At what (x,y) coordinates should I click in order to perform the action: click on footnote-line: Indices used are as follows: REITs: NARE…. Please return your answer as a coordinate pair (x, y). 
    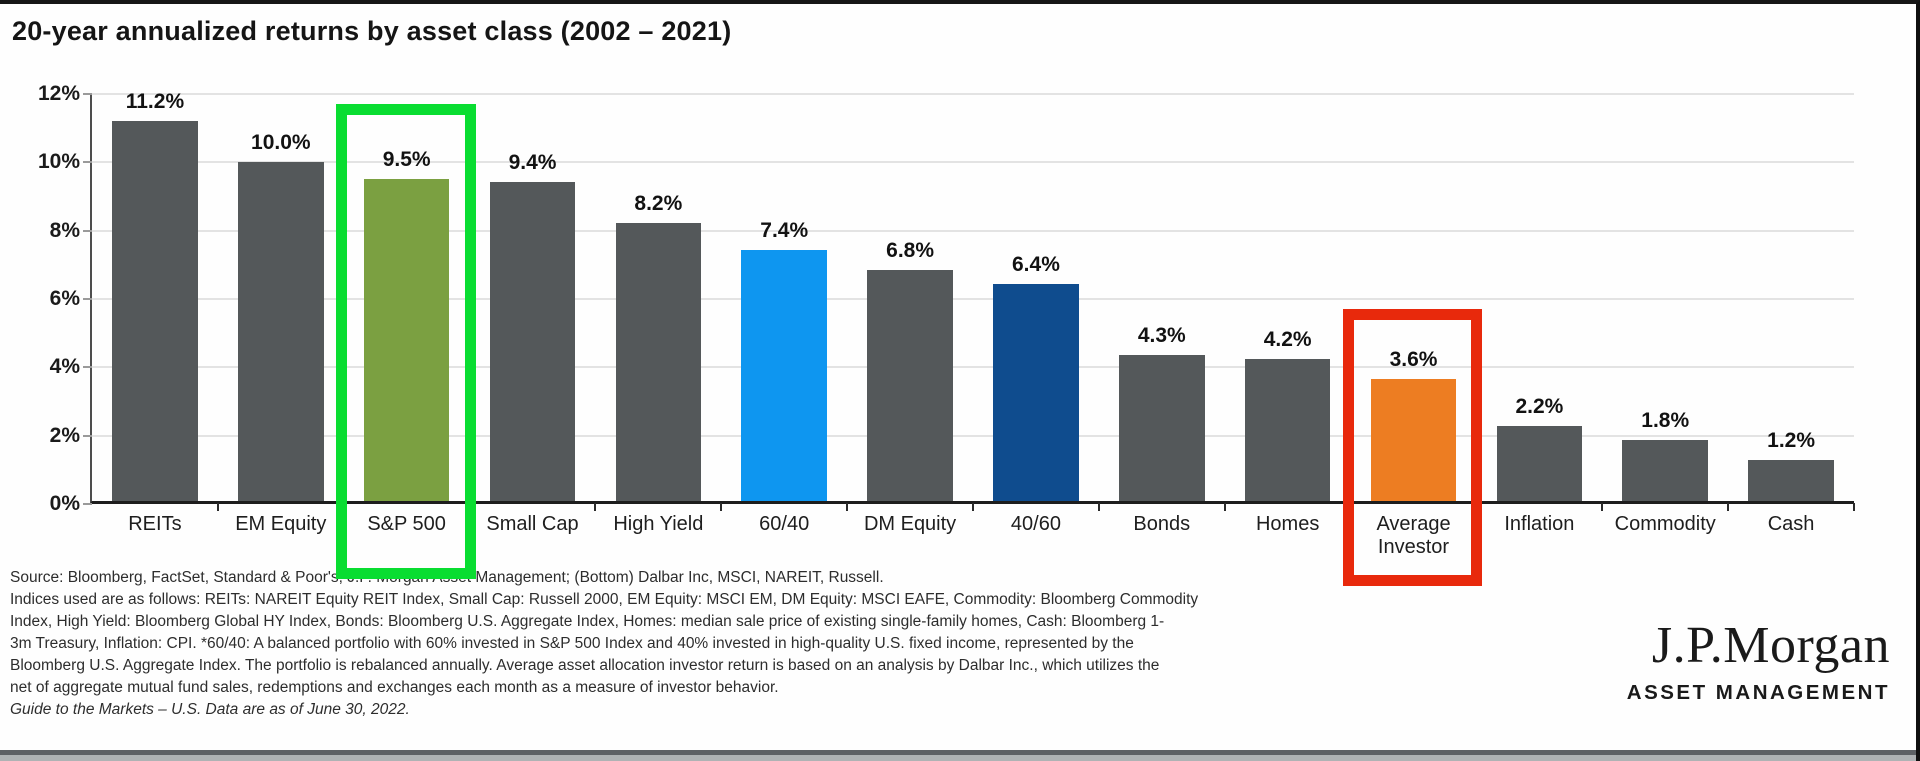
    Looking at the image, I should click on (604, 599).